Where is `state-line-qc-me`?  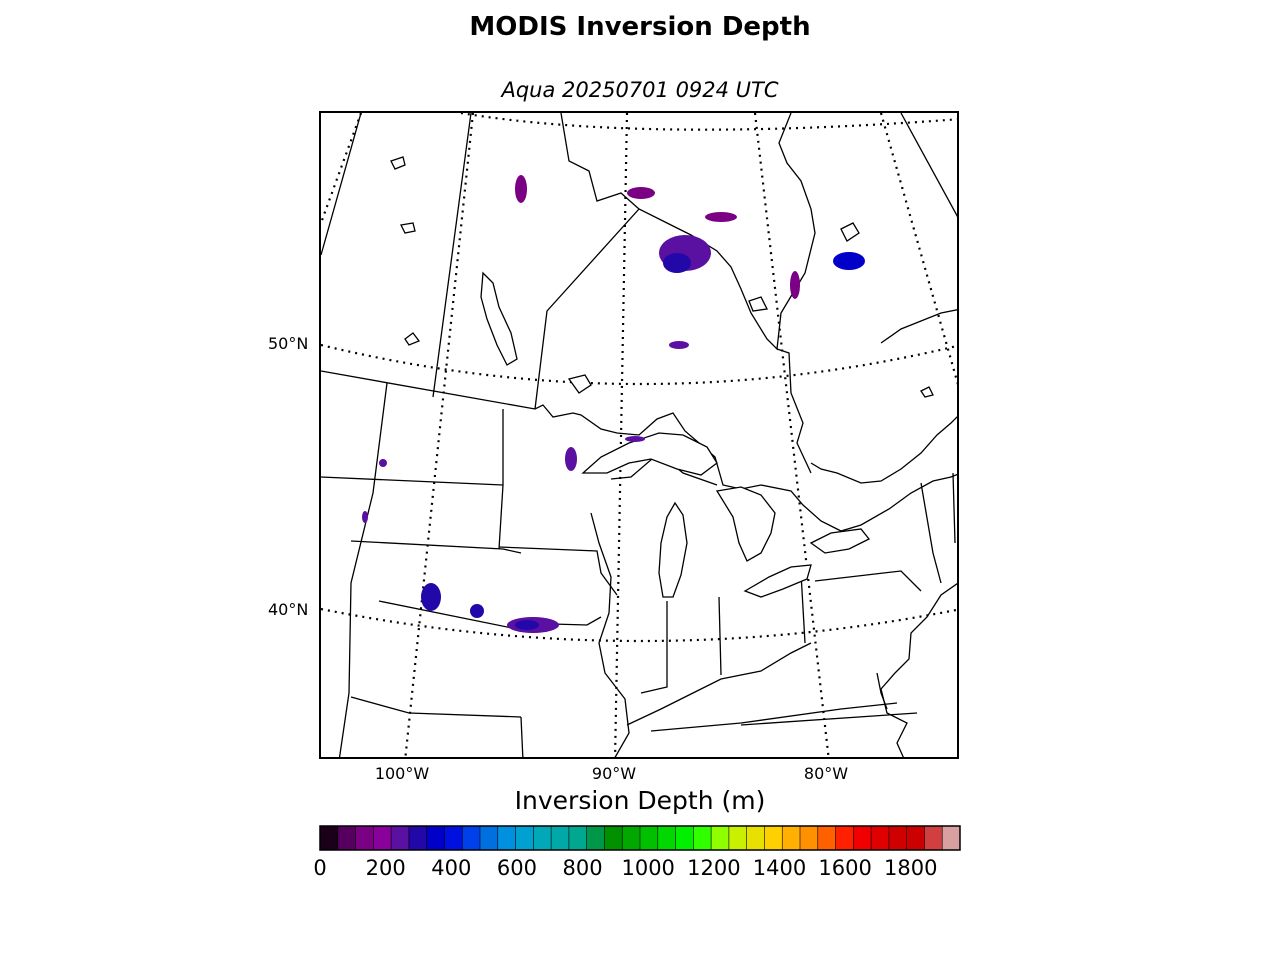 state-line-qc-me is located at coordinates (954, 508).